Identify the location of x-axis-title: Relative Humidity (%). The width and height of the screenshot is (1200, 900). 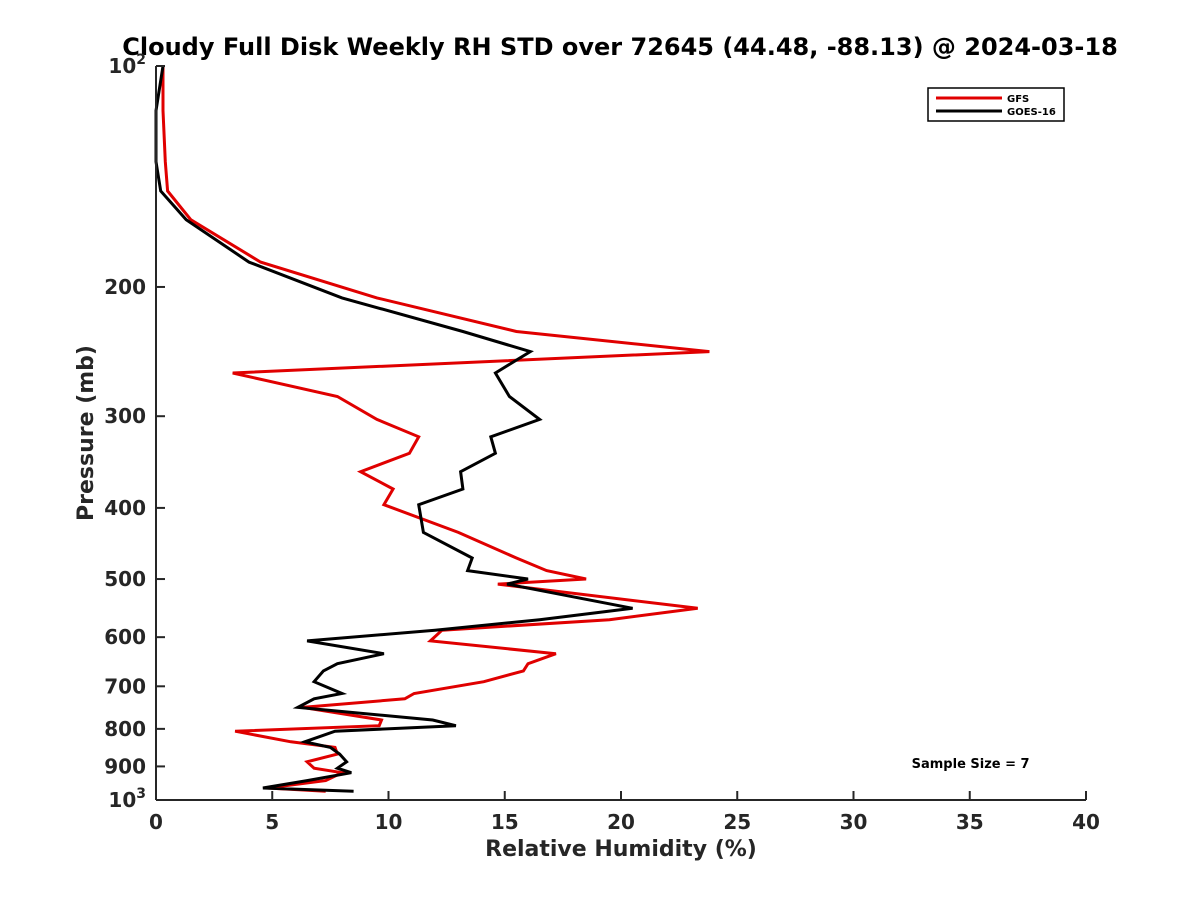
(621, 849).